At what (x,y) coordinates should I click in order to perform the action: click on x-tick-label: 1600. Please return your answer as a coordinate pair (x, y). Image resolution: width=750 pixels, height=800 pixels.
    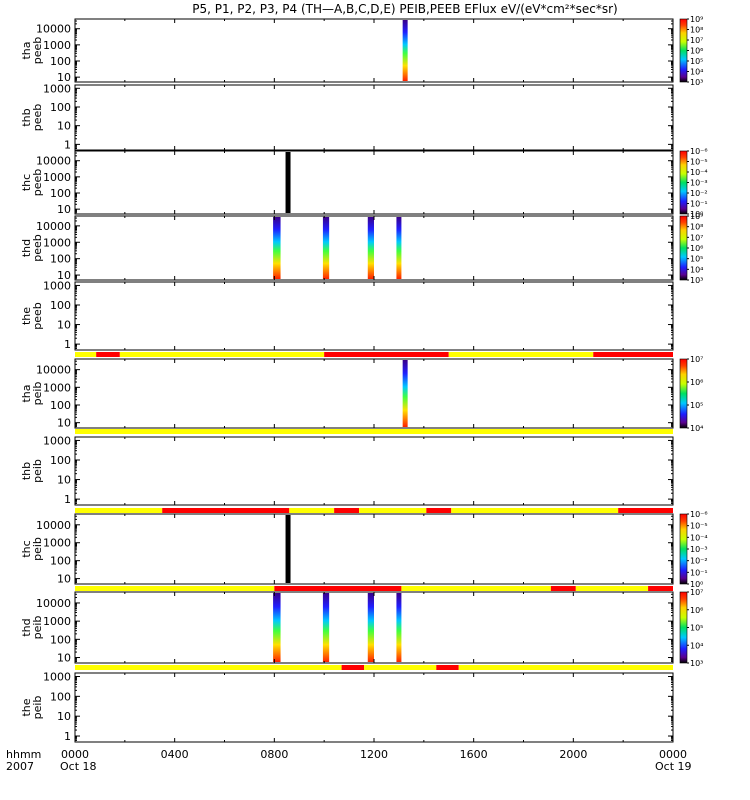
    Looking at the image, I should click on (474, 754).